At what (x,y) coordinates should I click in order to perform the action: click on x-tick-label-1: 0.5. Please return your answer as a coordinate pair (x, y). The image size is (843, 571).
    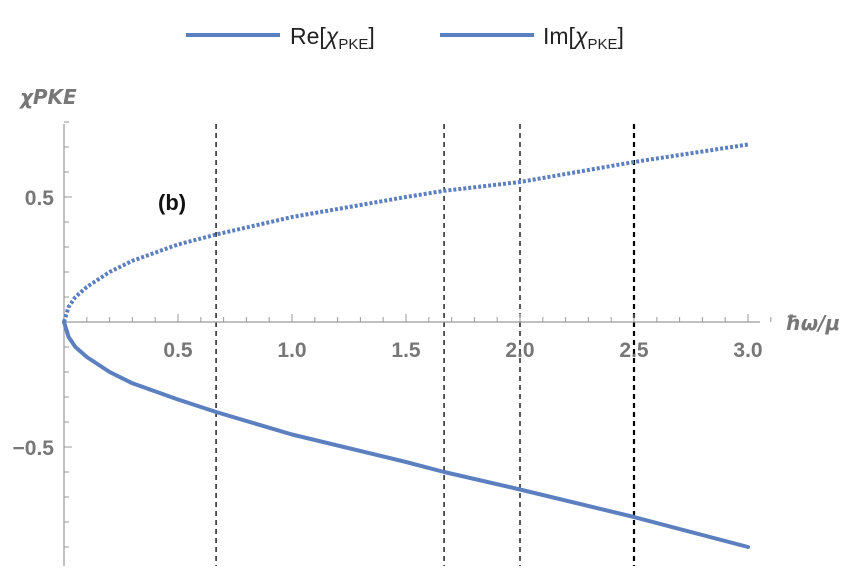
    Looking at the image, I should click on (178, 350).